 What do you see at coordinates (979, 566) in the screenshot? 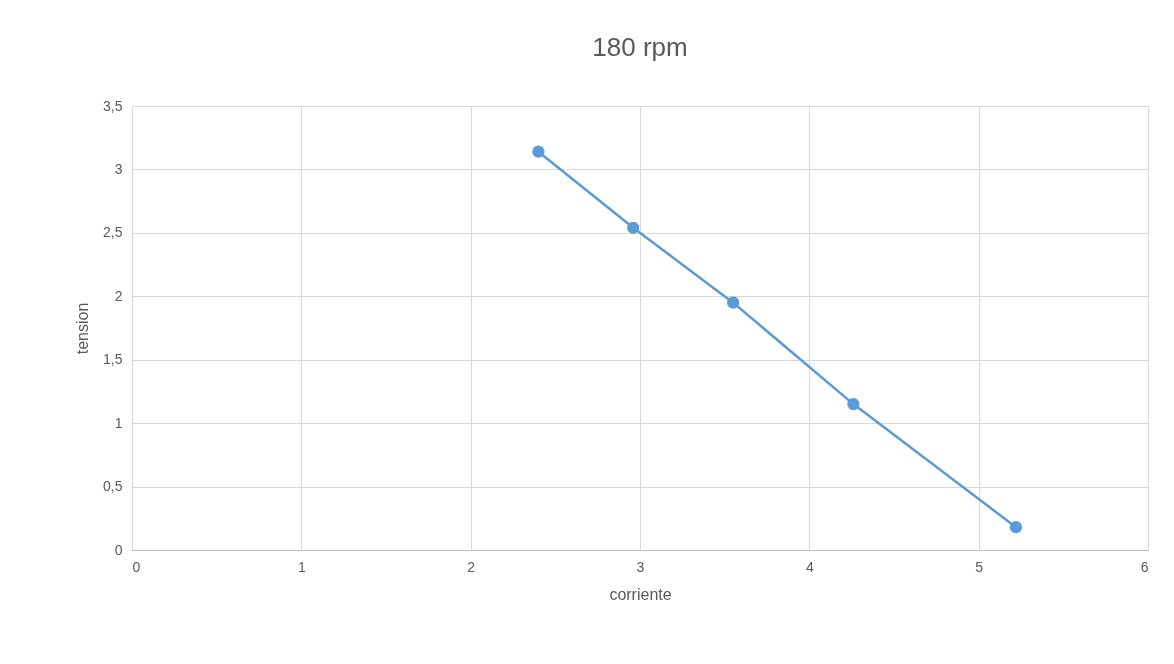
I see `x-tick-label: 5` at bounding box center [979, 566].